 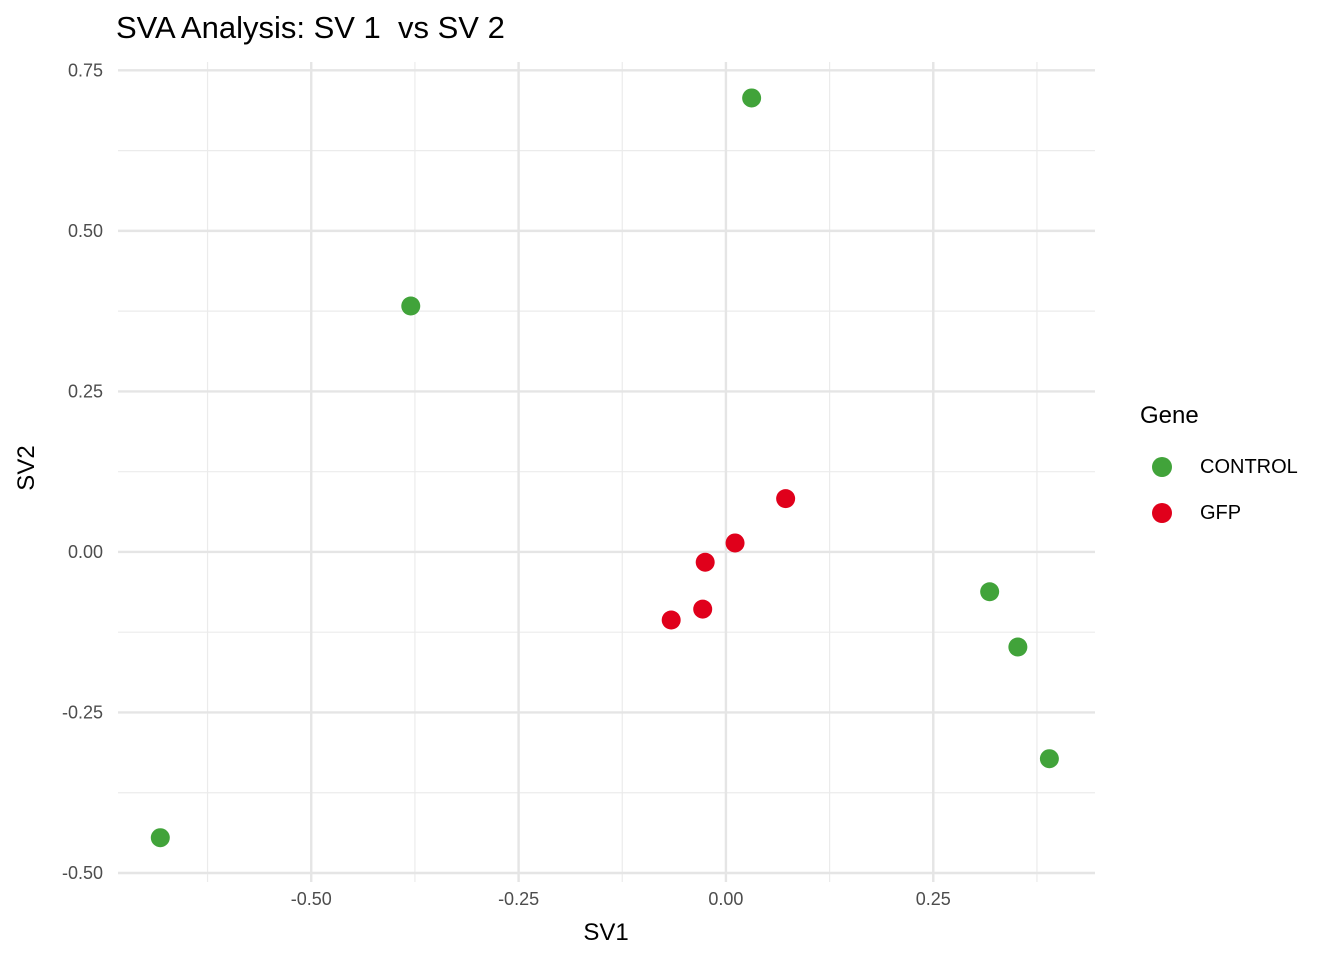 I want to click on y-tick-label: 0.75, so click(x=85, y=70).